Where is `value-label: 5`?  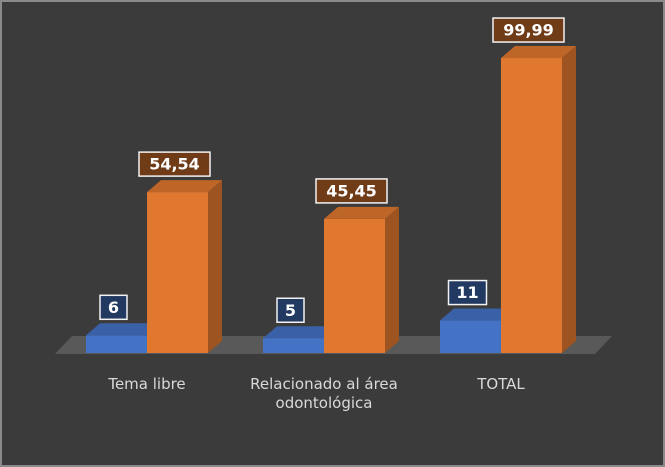
value-label: 5 is located at coordinates (290, 310).